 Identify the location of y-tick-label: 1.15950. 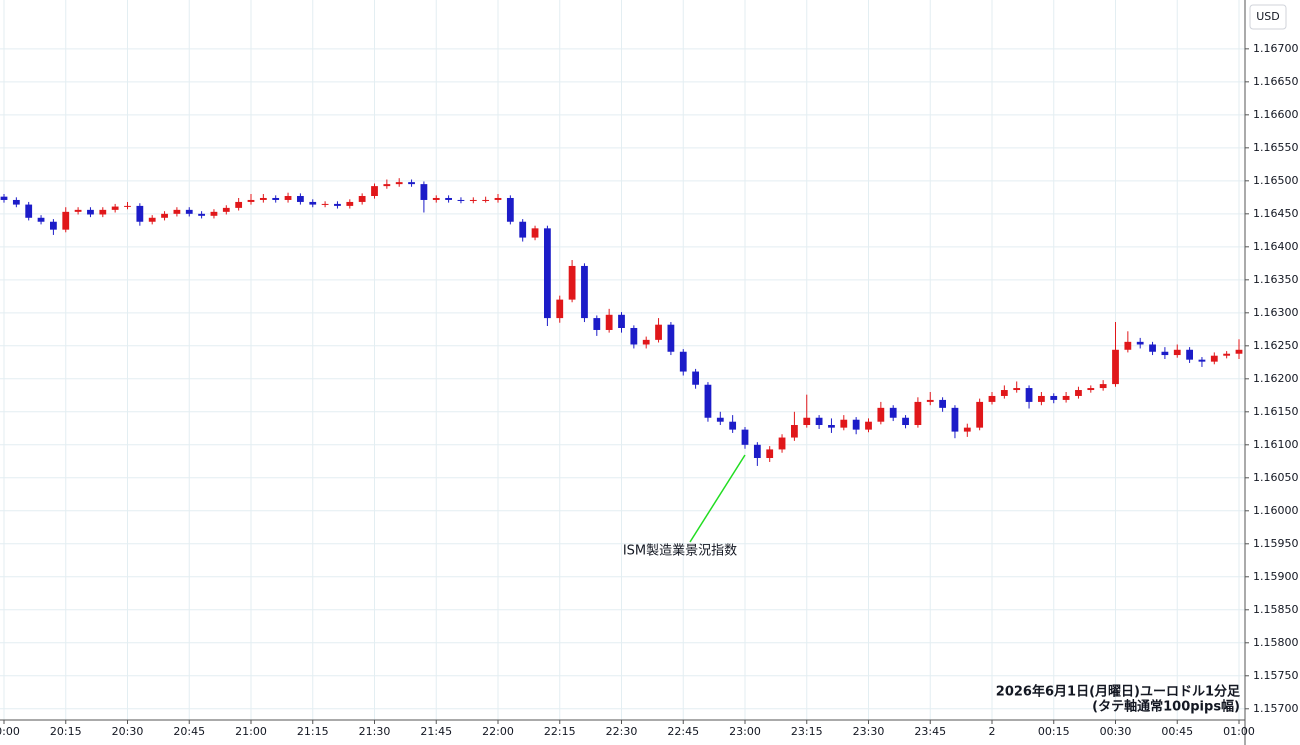
(1276, 543).